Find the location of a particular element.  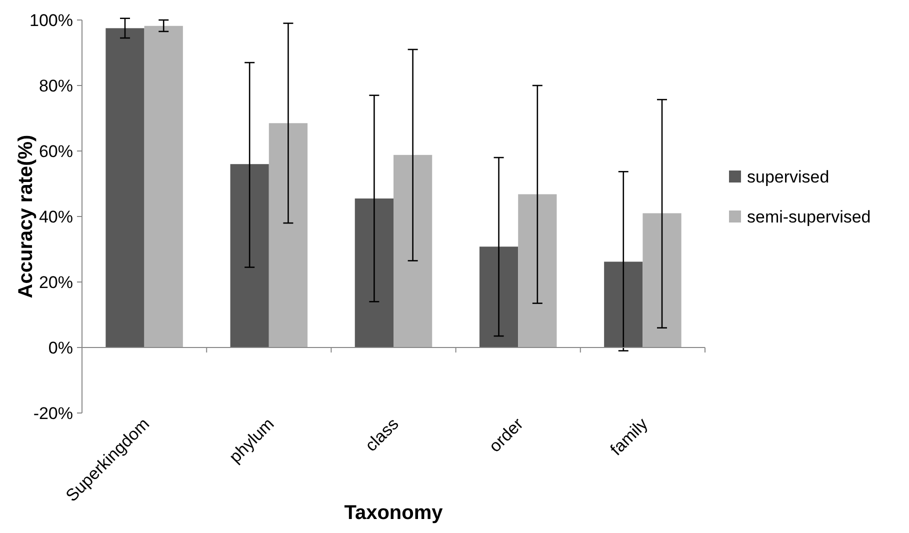

legend-label: supervised is located at coordinates (788, 176).